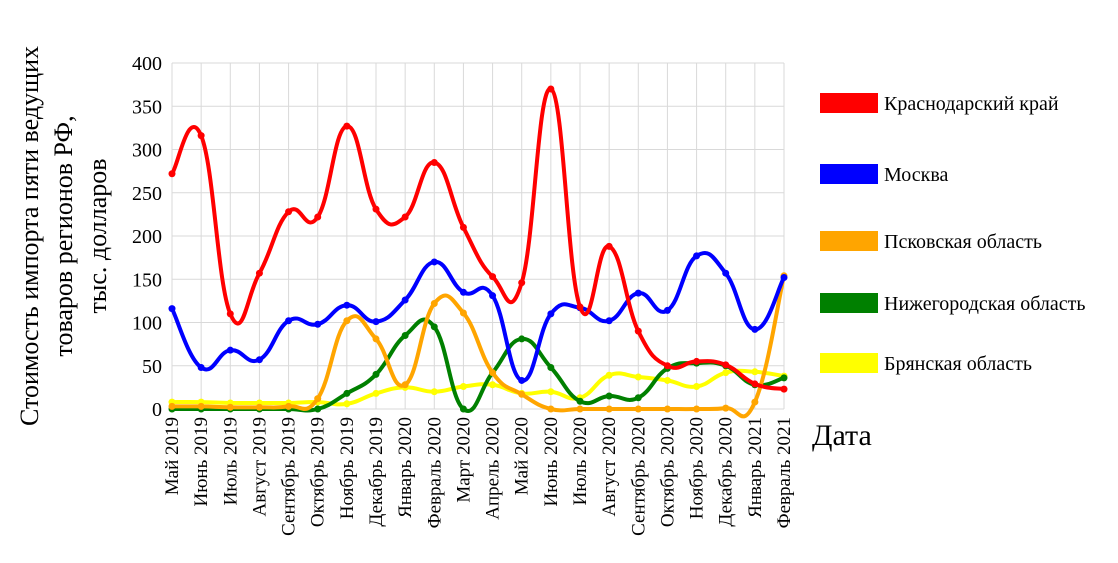 This screenshot has height=563, width=1118. What do you see at coordinates (784, 472) in the screenshot?
I see `x-tick-label: Февраль 2021` at bounding box center [784, 472].